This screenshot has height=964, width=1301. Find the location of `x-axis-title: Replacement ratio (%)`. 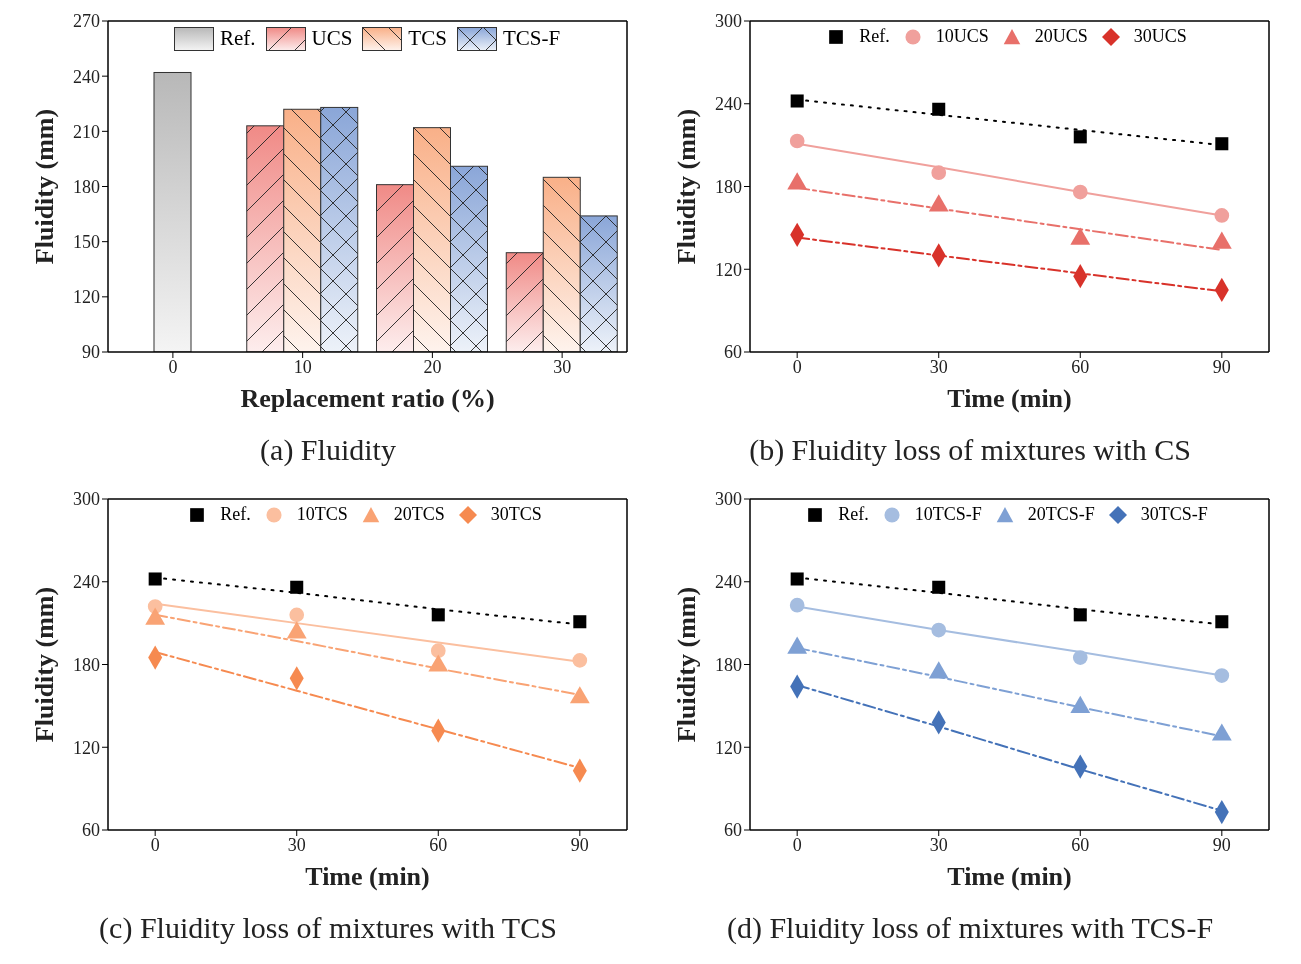

x-axis-title: Replacement ratio (%) is located at coordinates (367, 398).